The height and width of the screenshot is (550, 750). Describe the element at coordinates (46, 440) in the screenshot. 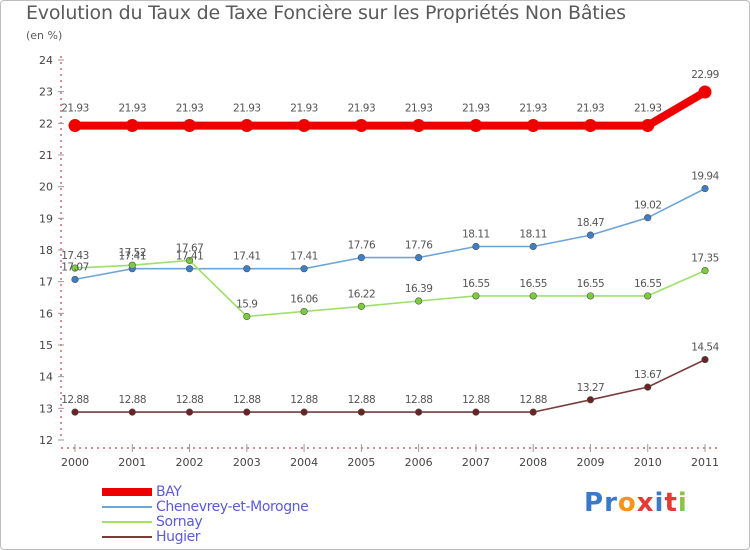

I see `y-tick-label: 12` at that location.